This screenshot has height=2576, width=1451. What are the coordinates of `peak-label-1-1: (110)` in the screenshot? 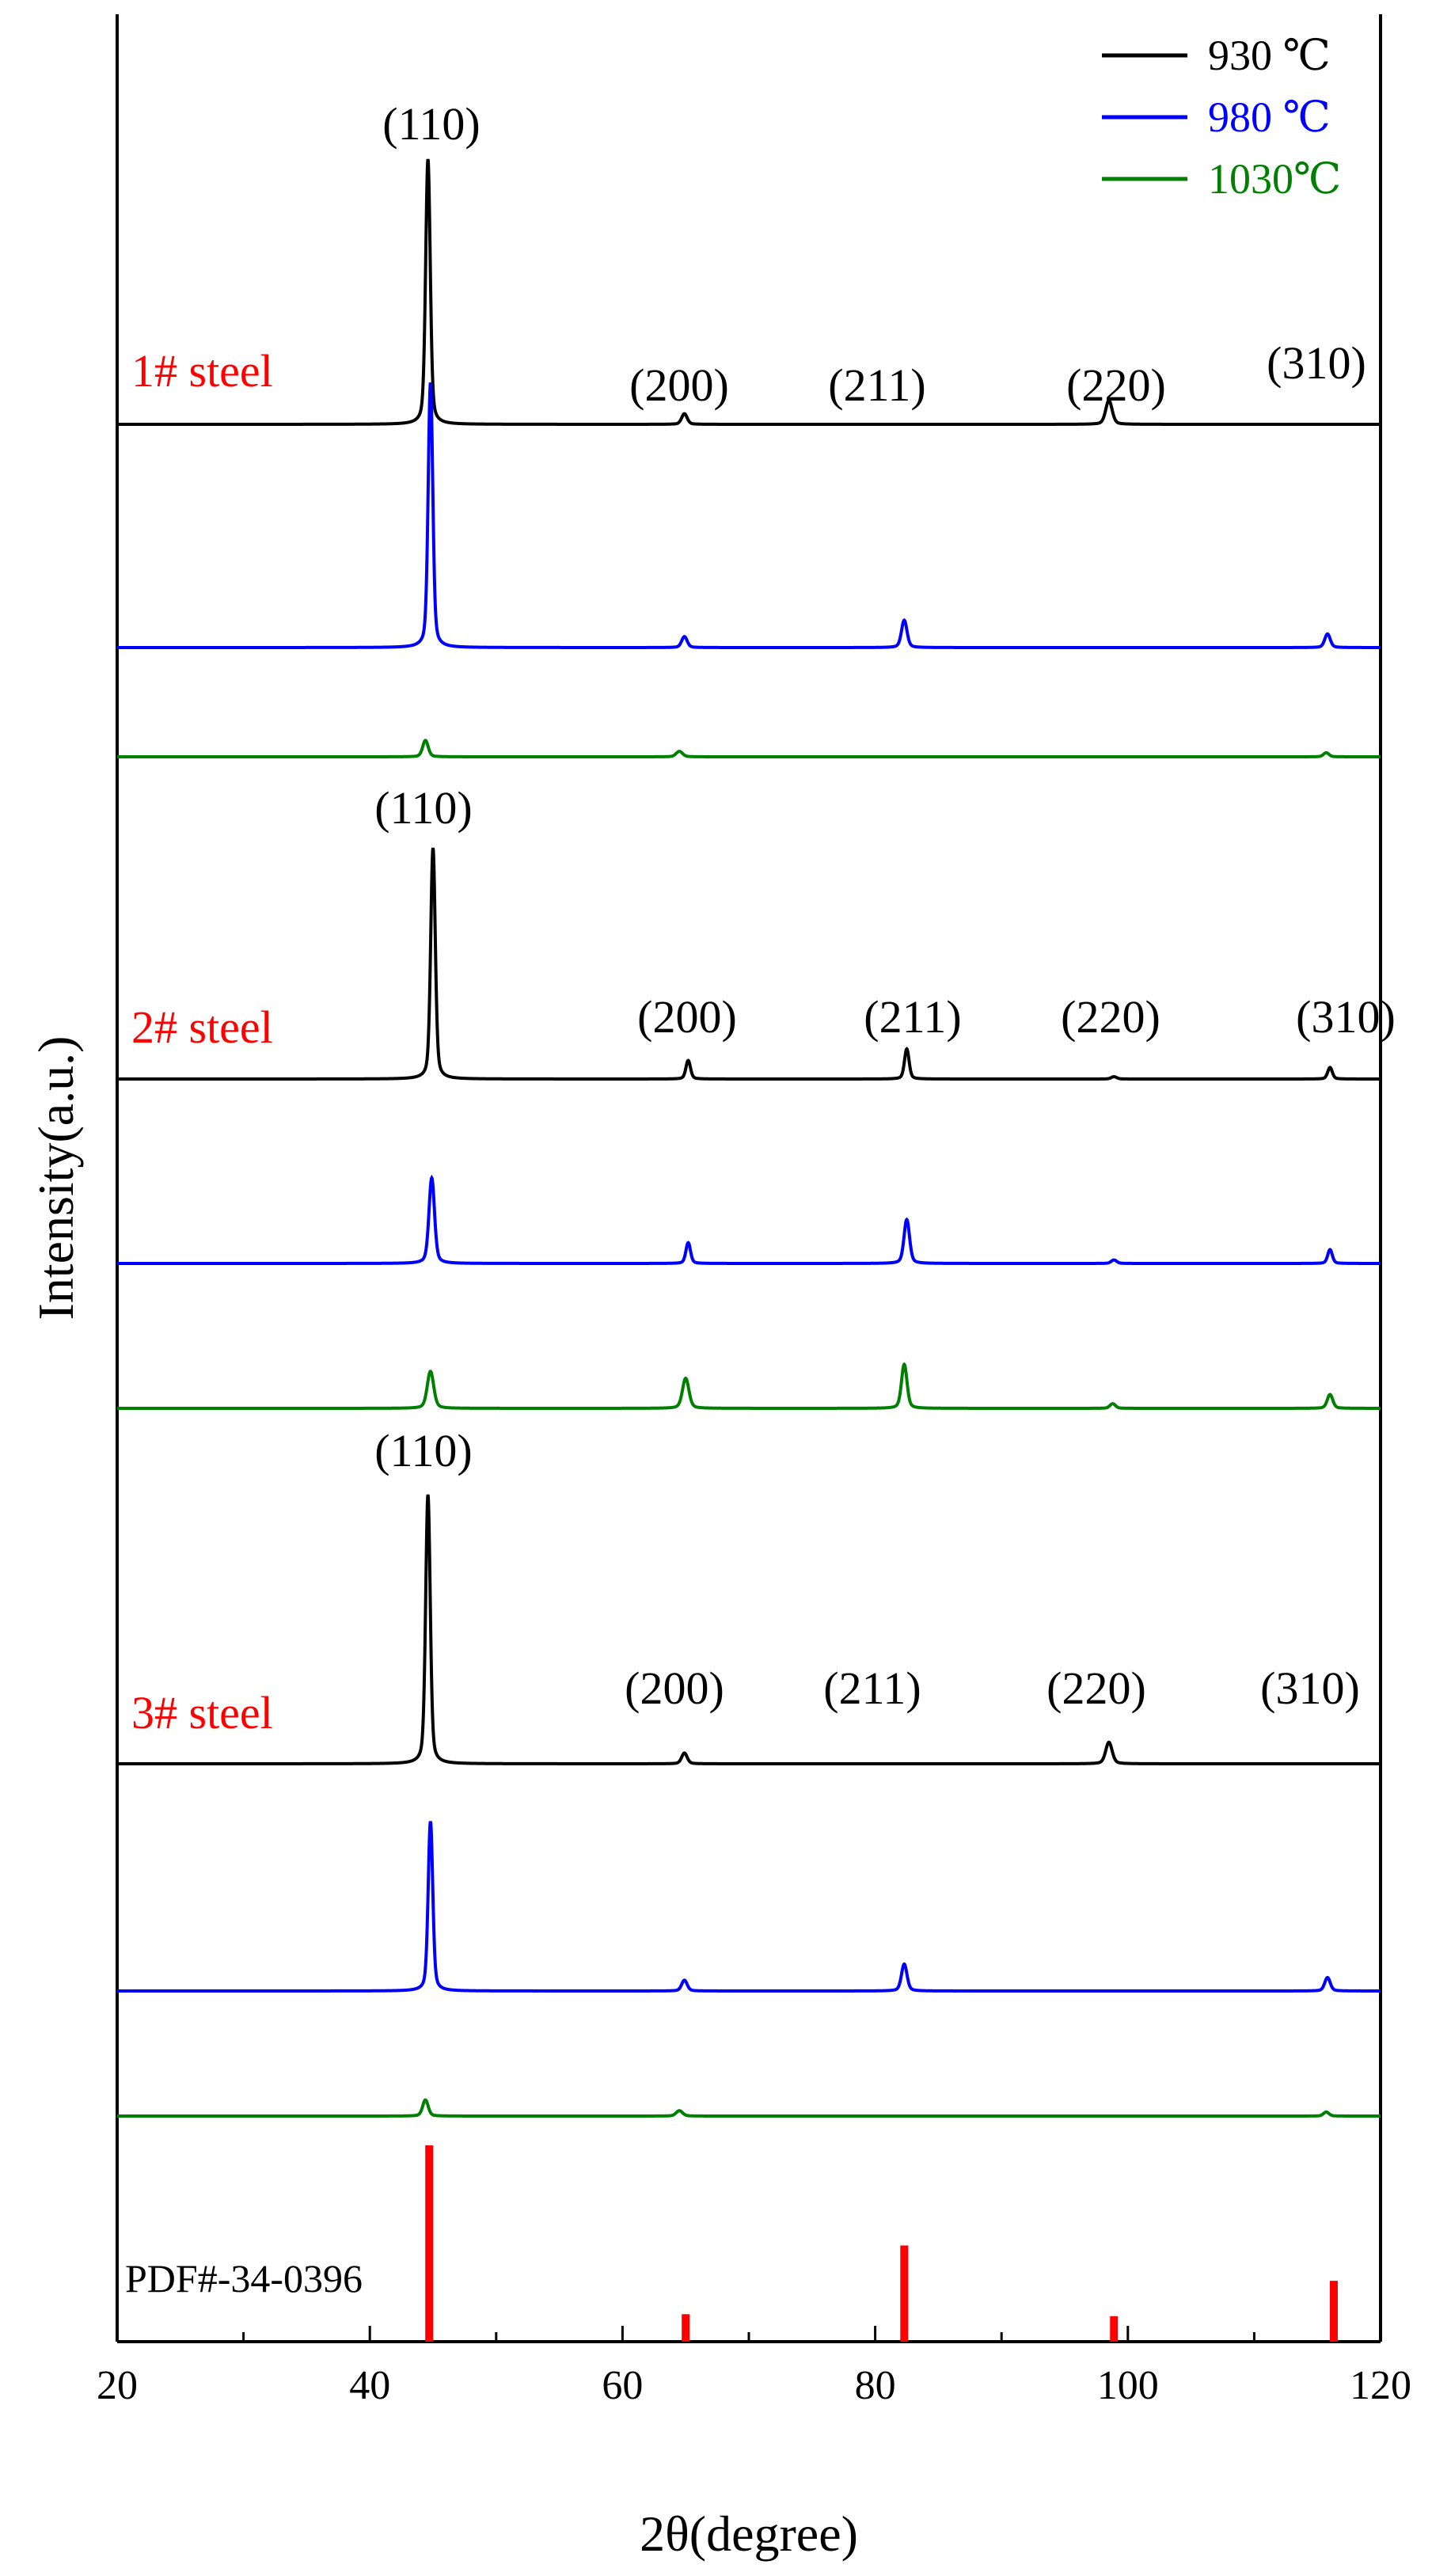 It's located at (431, 124).